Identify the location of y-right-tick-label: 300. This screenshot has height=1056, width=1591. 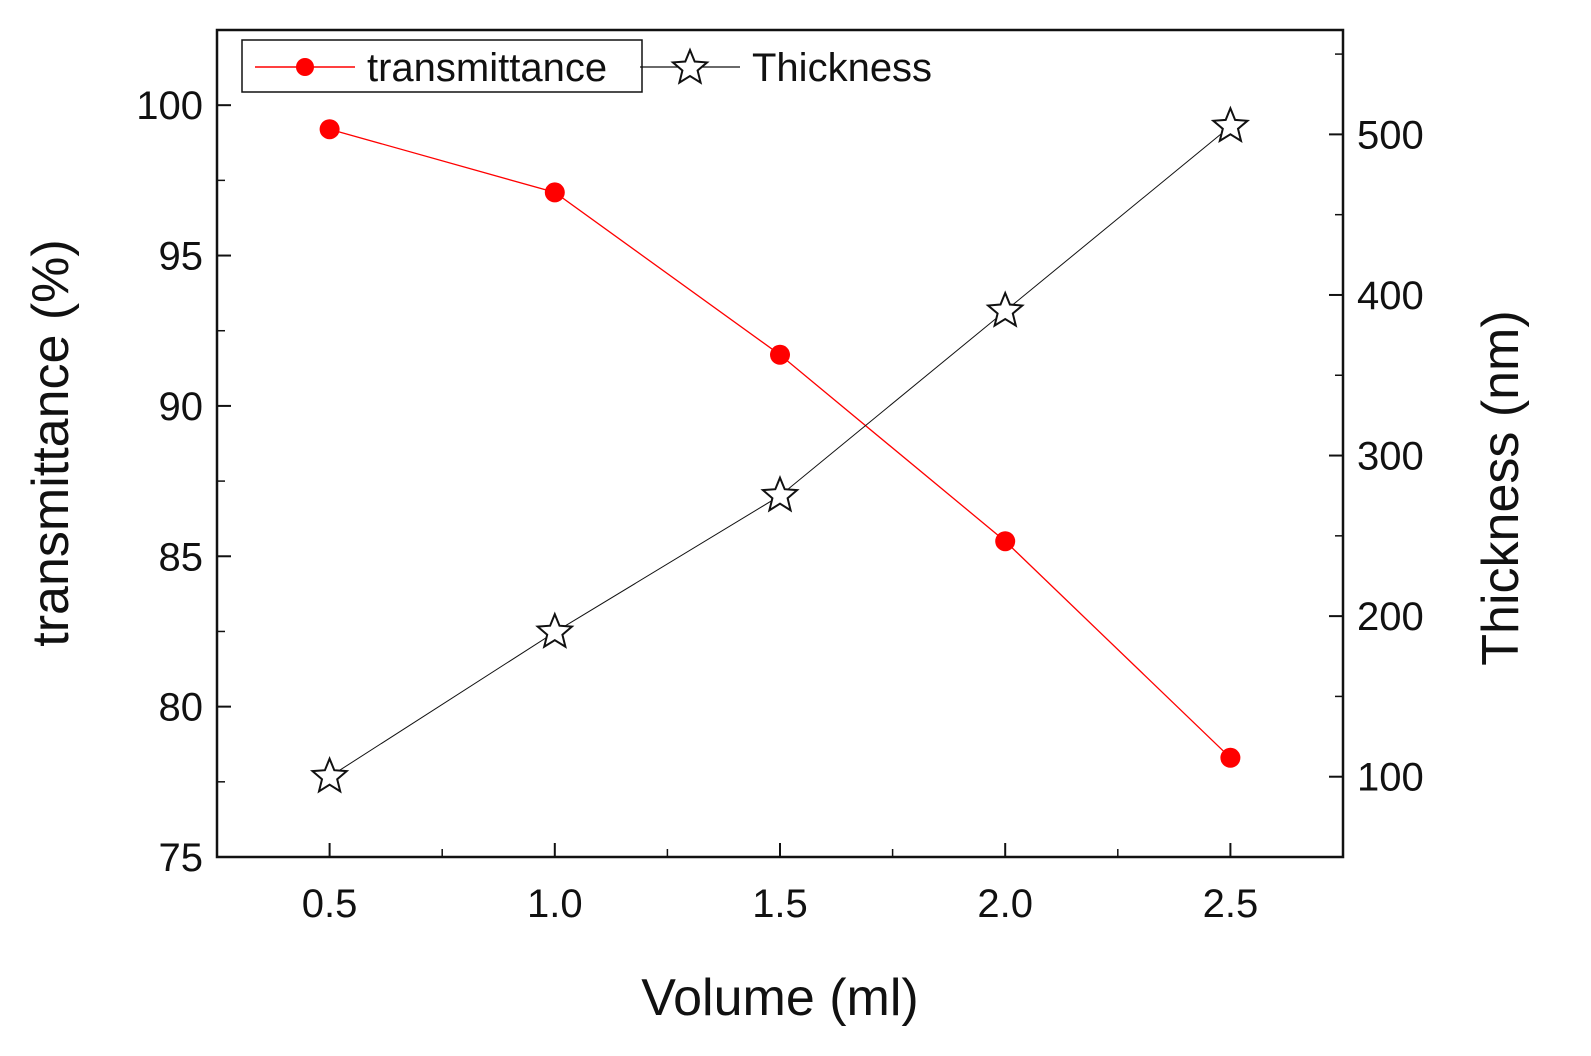
(1390, 457).